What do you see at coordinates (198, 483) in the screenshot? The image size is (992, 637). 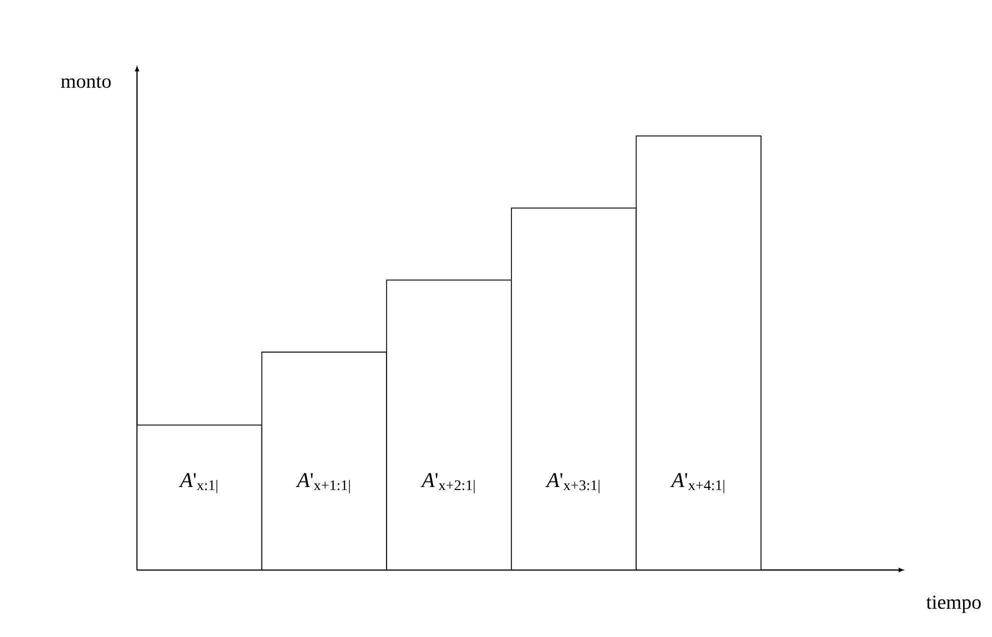 I see `x-tick-label: A'$_{x:1|}$` at bounding box center [198, 483].